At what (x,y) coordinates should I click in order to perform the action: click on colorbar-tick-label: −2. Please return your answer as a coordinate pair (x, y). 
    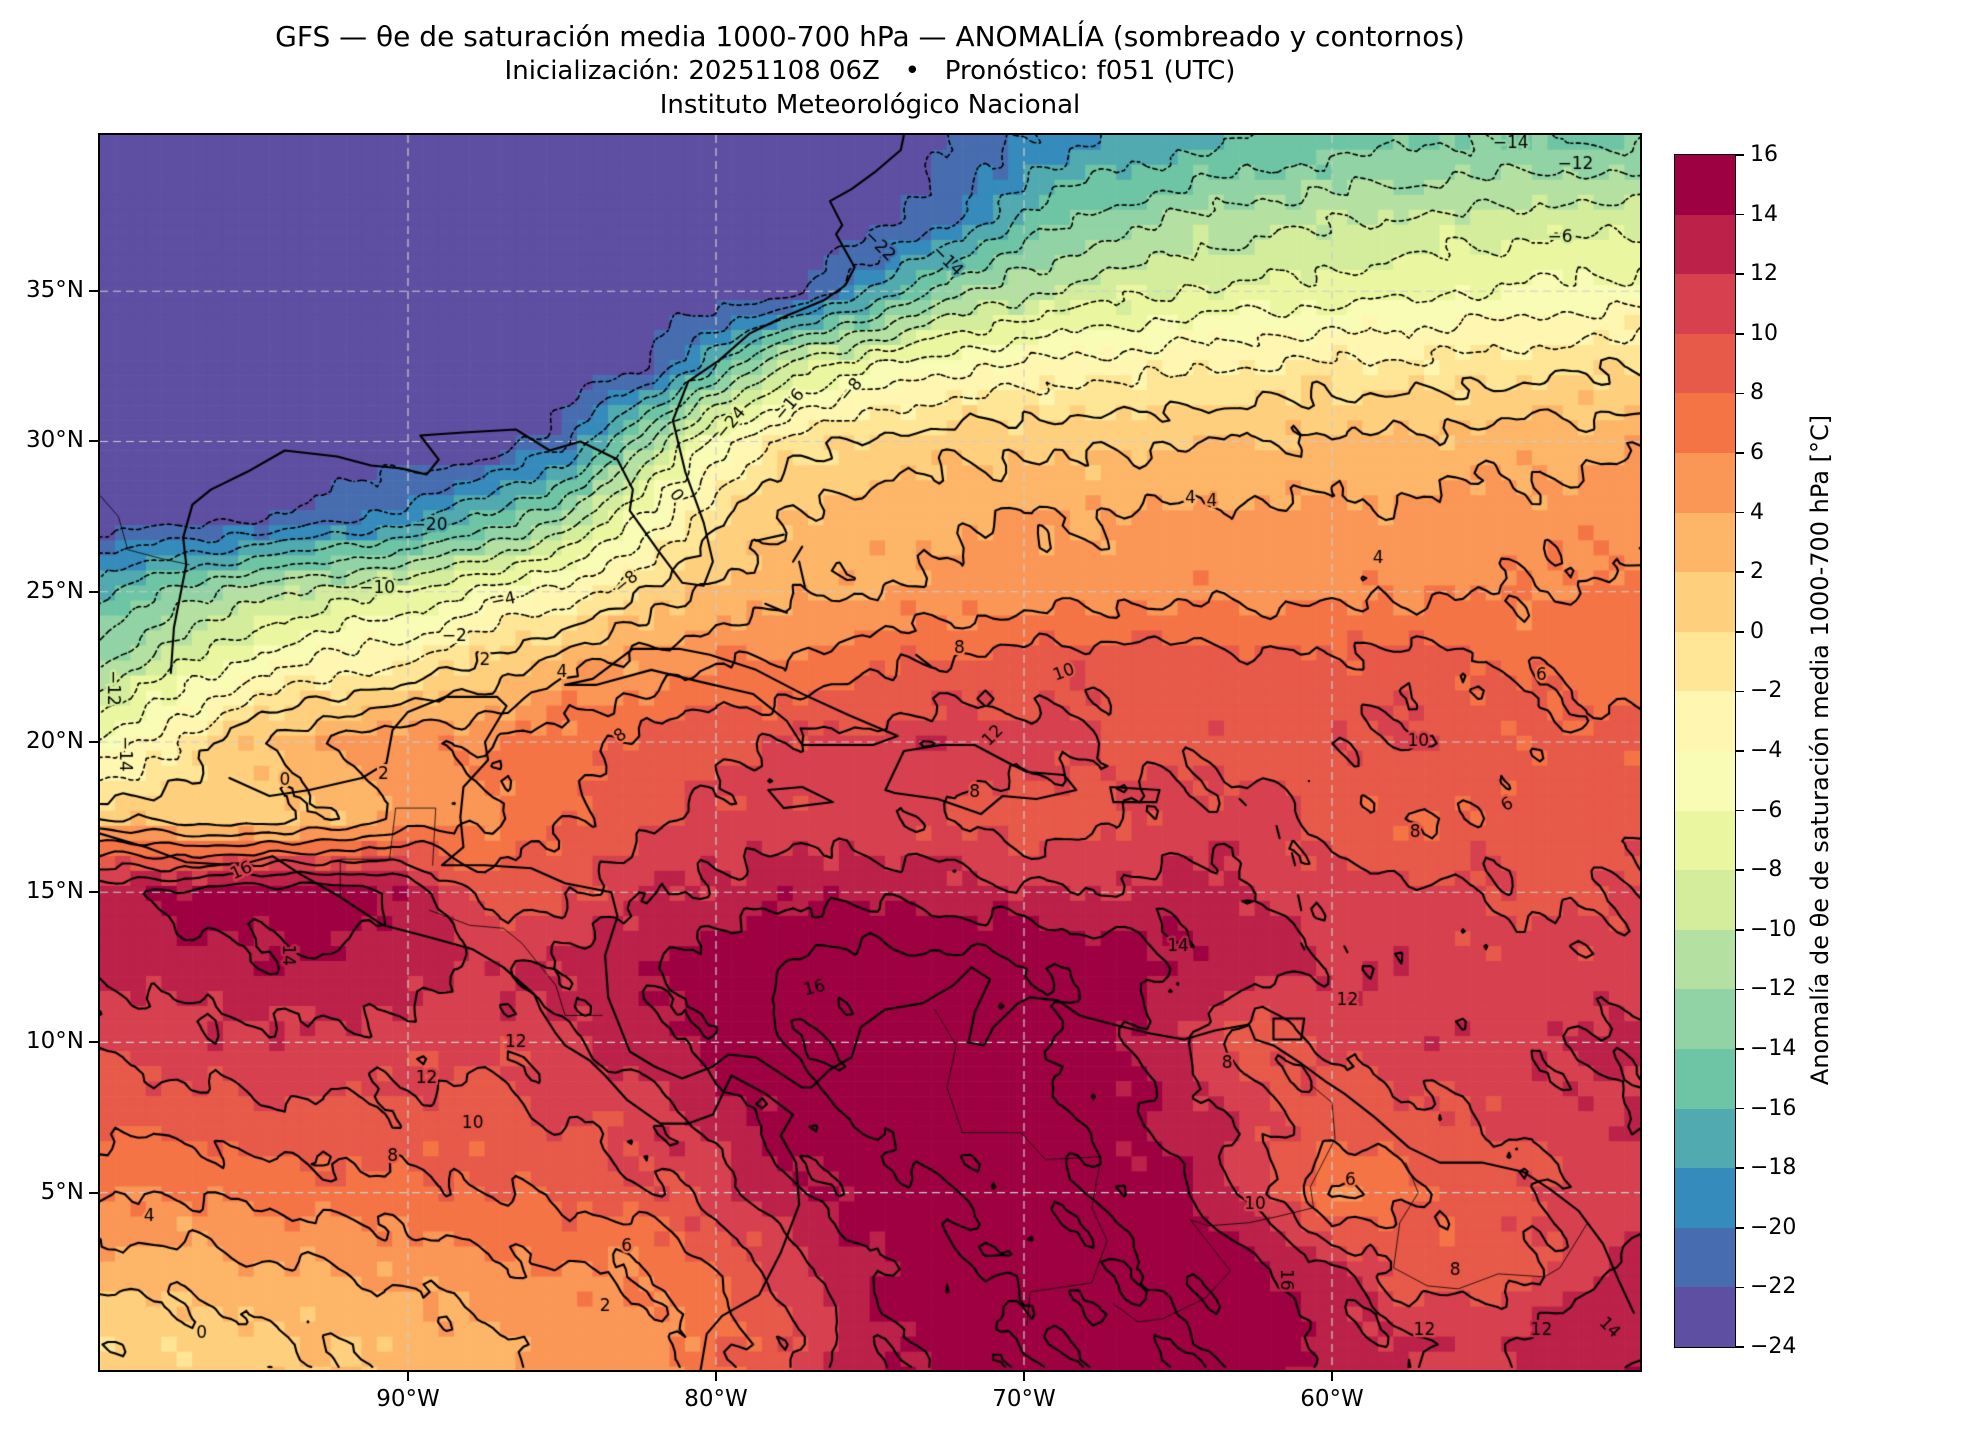
    Looking at the image, I should click on (1766, 691).